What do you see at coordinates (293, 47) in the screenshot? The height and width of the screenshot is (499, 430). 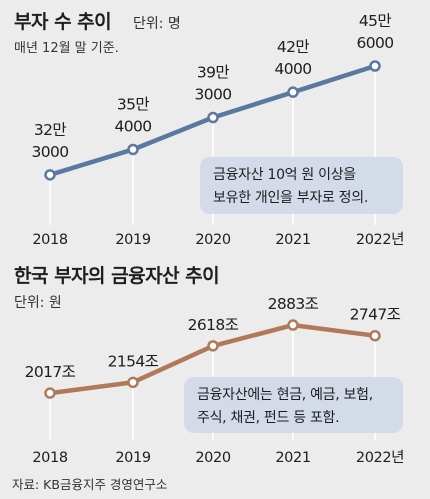 I see `top-value-label: 42만` at bounding box center [293, 47].